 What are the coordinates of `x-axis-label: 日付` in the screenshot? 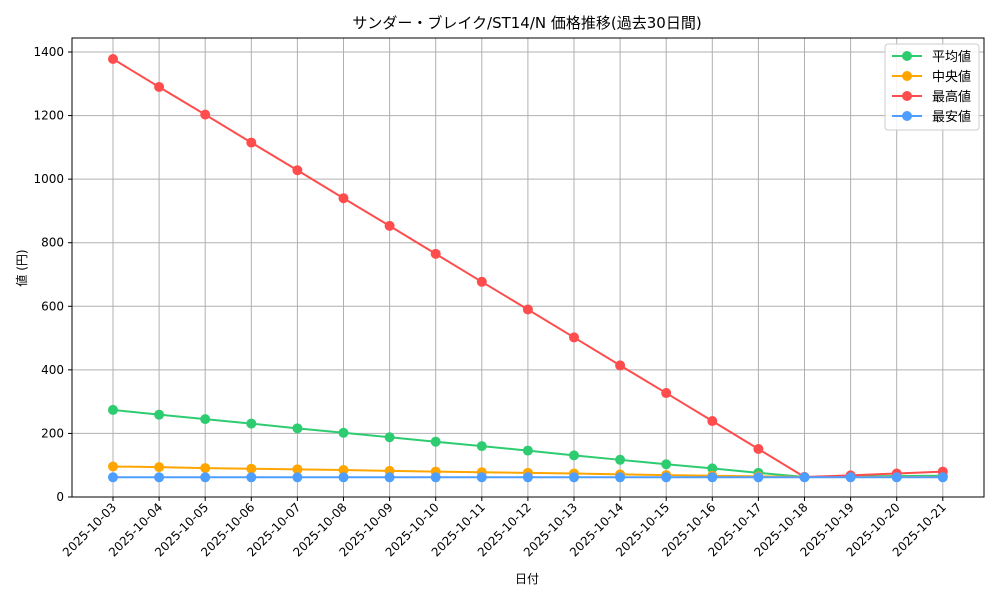 It's located at (527, 579).